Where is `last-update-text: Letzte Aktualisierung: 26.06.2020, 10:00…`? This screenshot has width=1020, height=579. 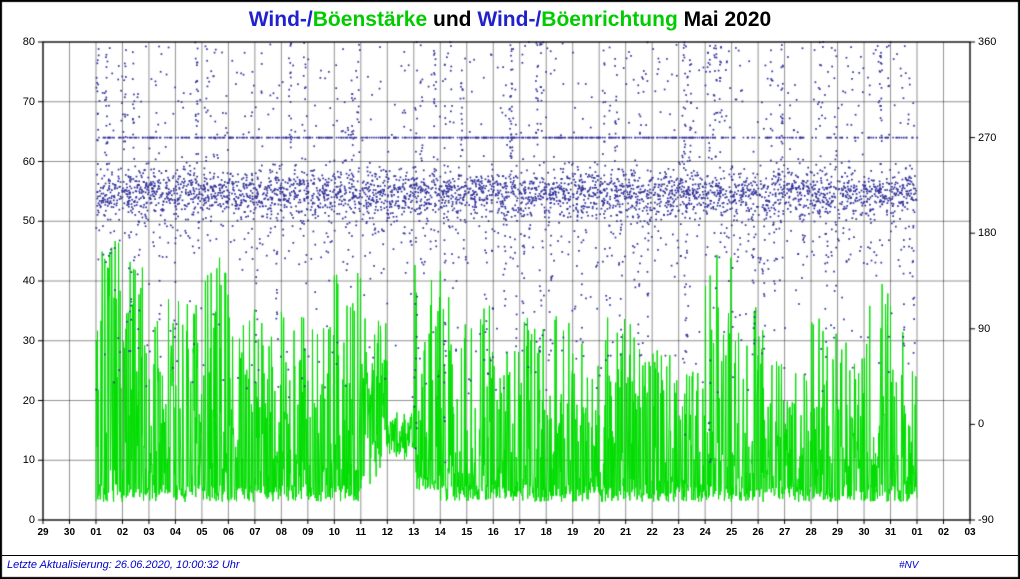
last-update-text: Letzte Aktualisierung: 26.06.2020, 10:00… is located at coordinates (123, 565).